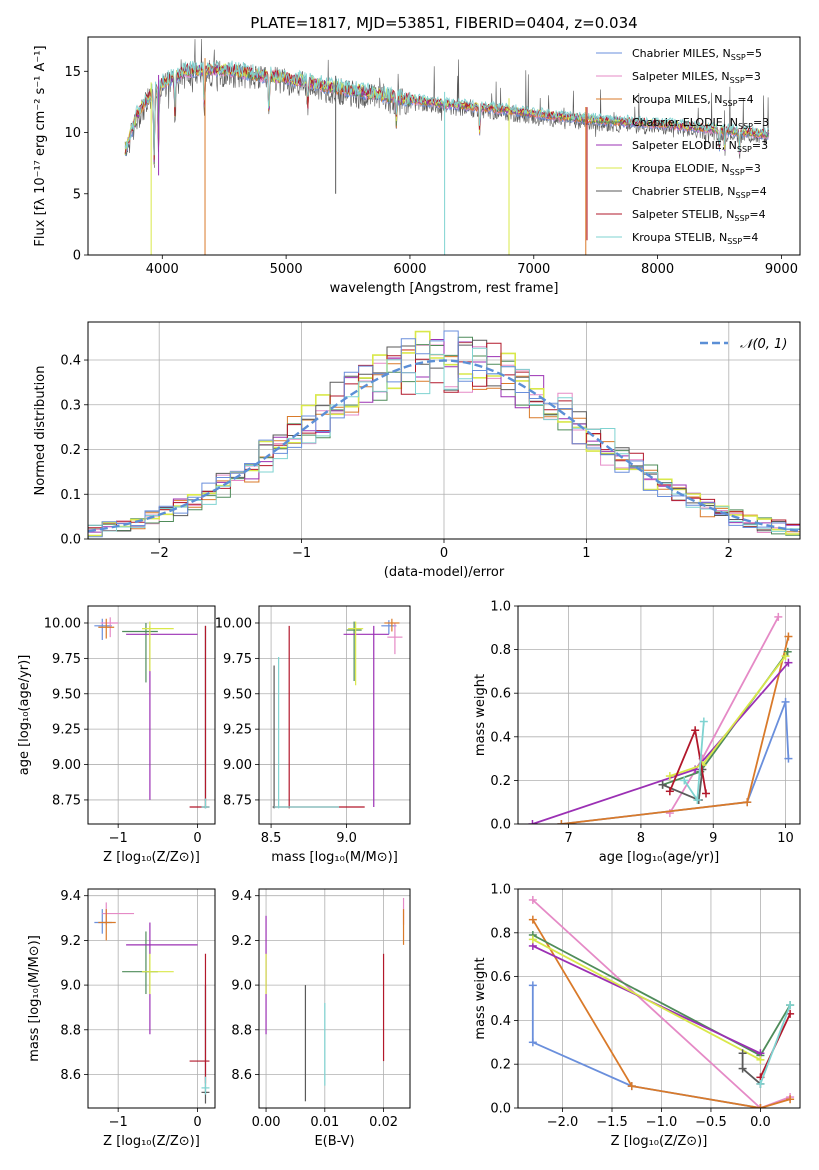 The height and width of the screenshot is (1170, 819). I want to click on x-tick-label: 6000, so click(409, 269).